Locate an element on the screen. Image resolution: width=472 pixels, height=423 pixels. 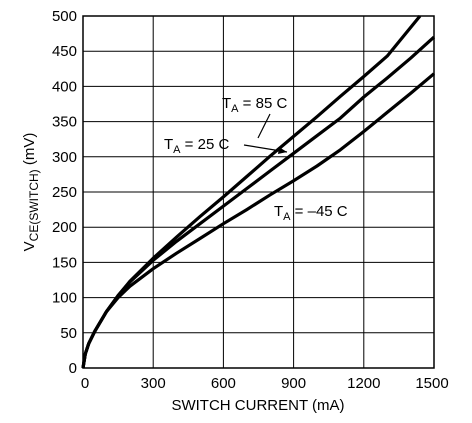
label-minus45c: TA = –45 C is located at coordinates (311, 213).